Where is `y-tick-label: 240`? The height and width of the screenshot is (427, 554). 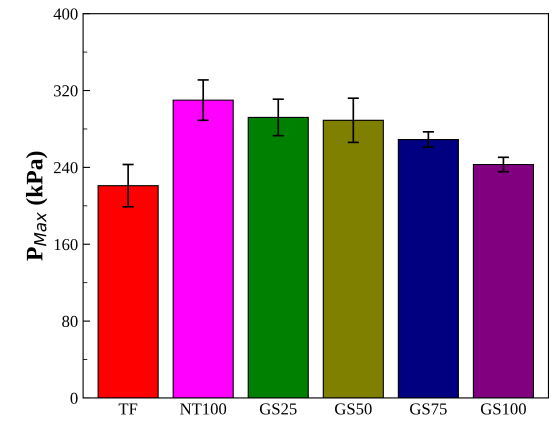
y-tick-label: 240 is located at coordinates (66, 168).